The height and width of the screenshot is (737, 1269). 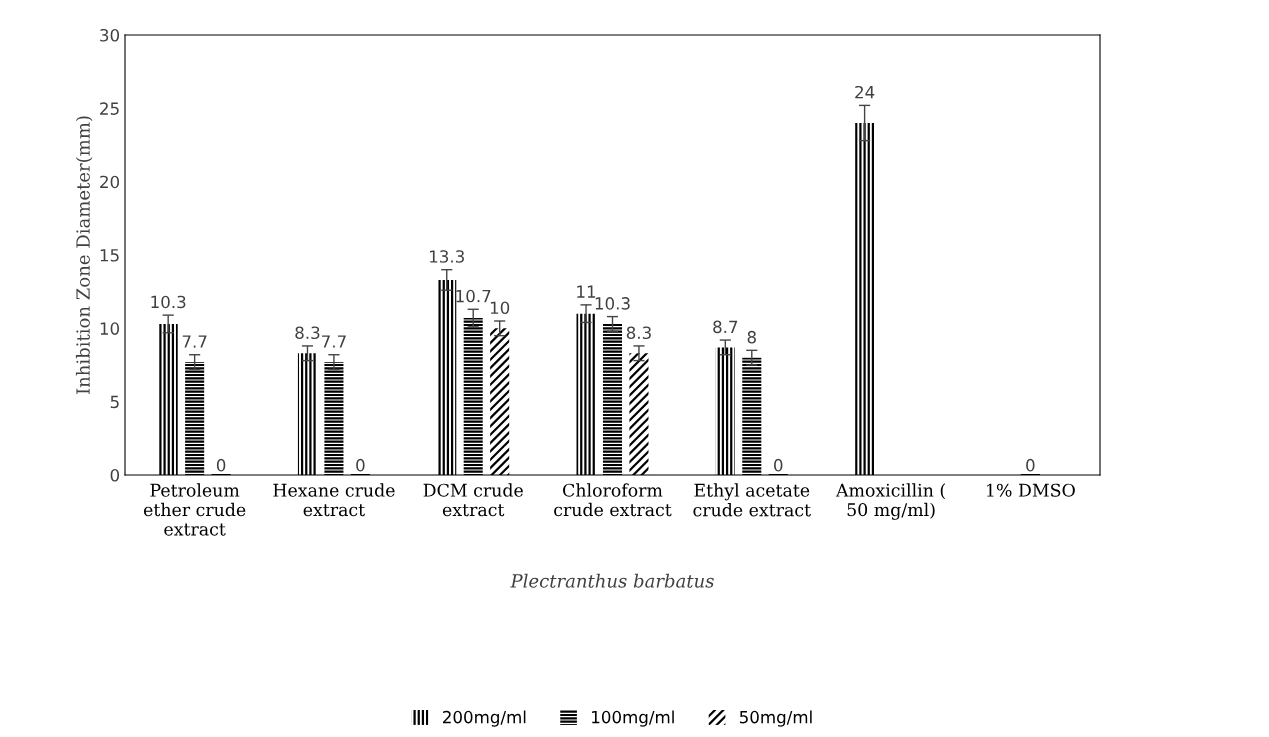 What do you see at coordinates (109, 255) in the screenshot?
I see `y-tick-label: 15` at bounding box center [109, 255].